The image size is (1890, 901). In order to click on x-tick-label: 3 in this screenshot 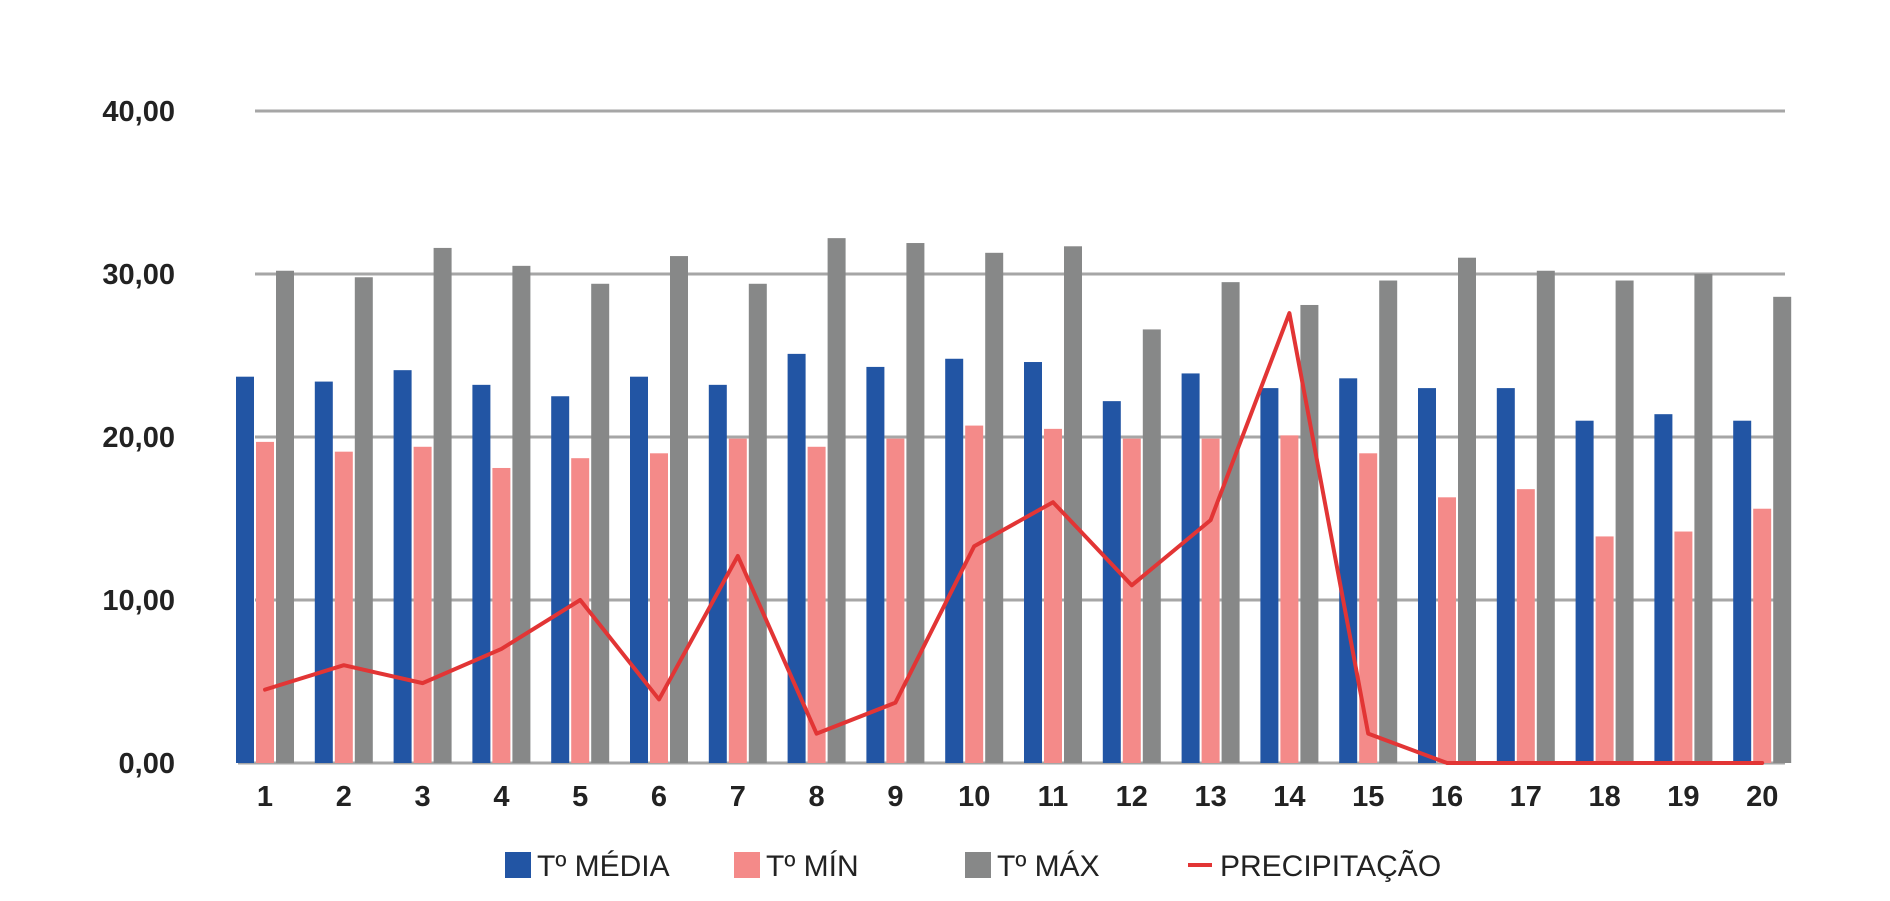, I will do `click(423, 797)`.